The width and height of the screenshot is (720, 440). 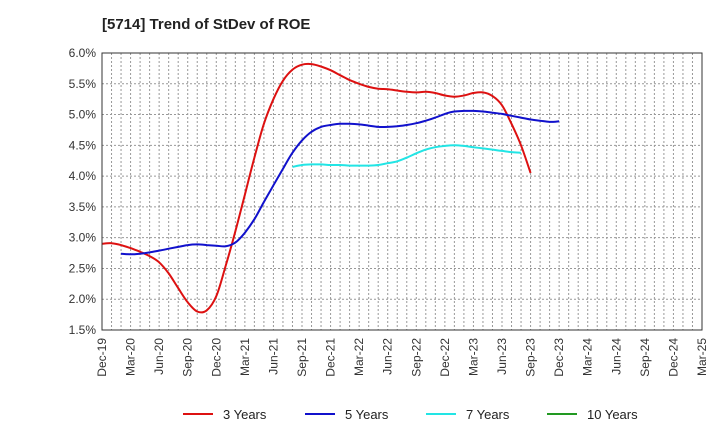 I want to click on x-tick-label: Mar-20, so click(x=131, y=357).